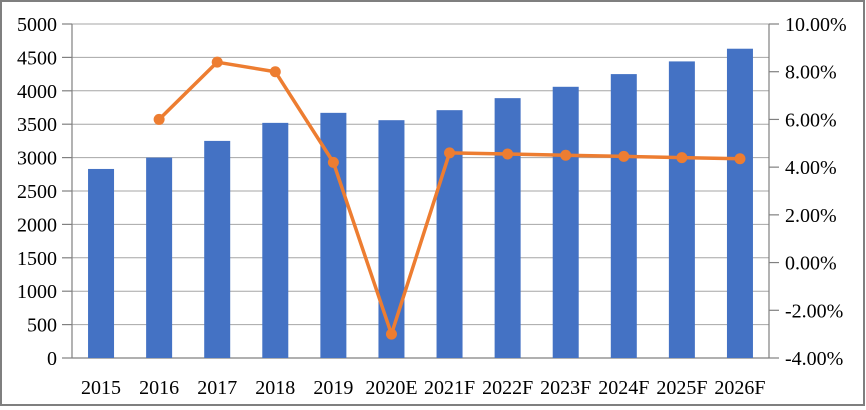  I want to click on bar-2019, so click(333, 235).